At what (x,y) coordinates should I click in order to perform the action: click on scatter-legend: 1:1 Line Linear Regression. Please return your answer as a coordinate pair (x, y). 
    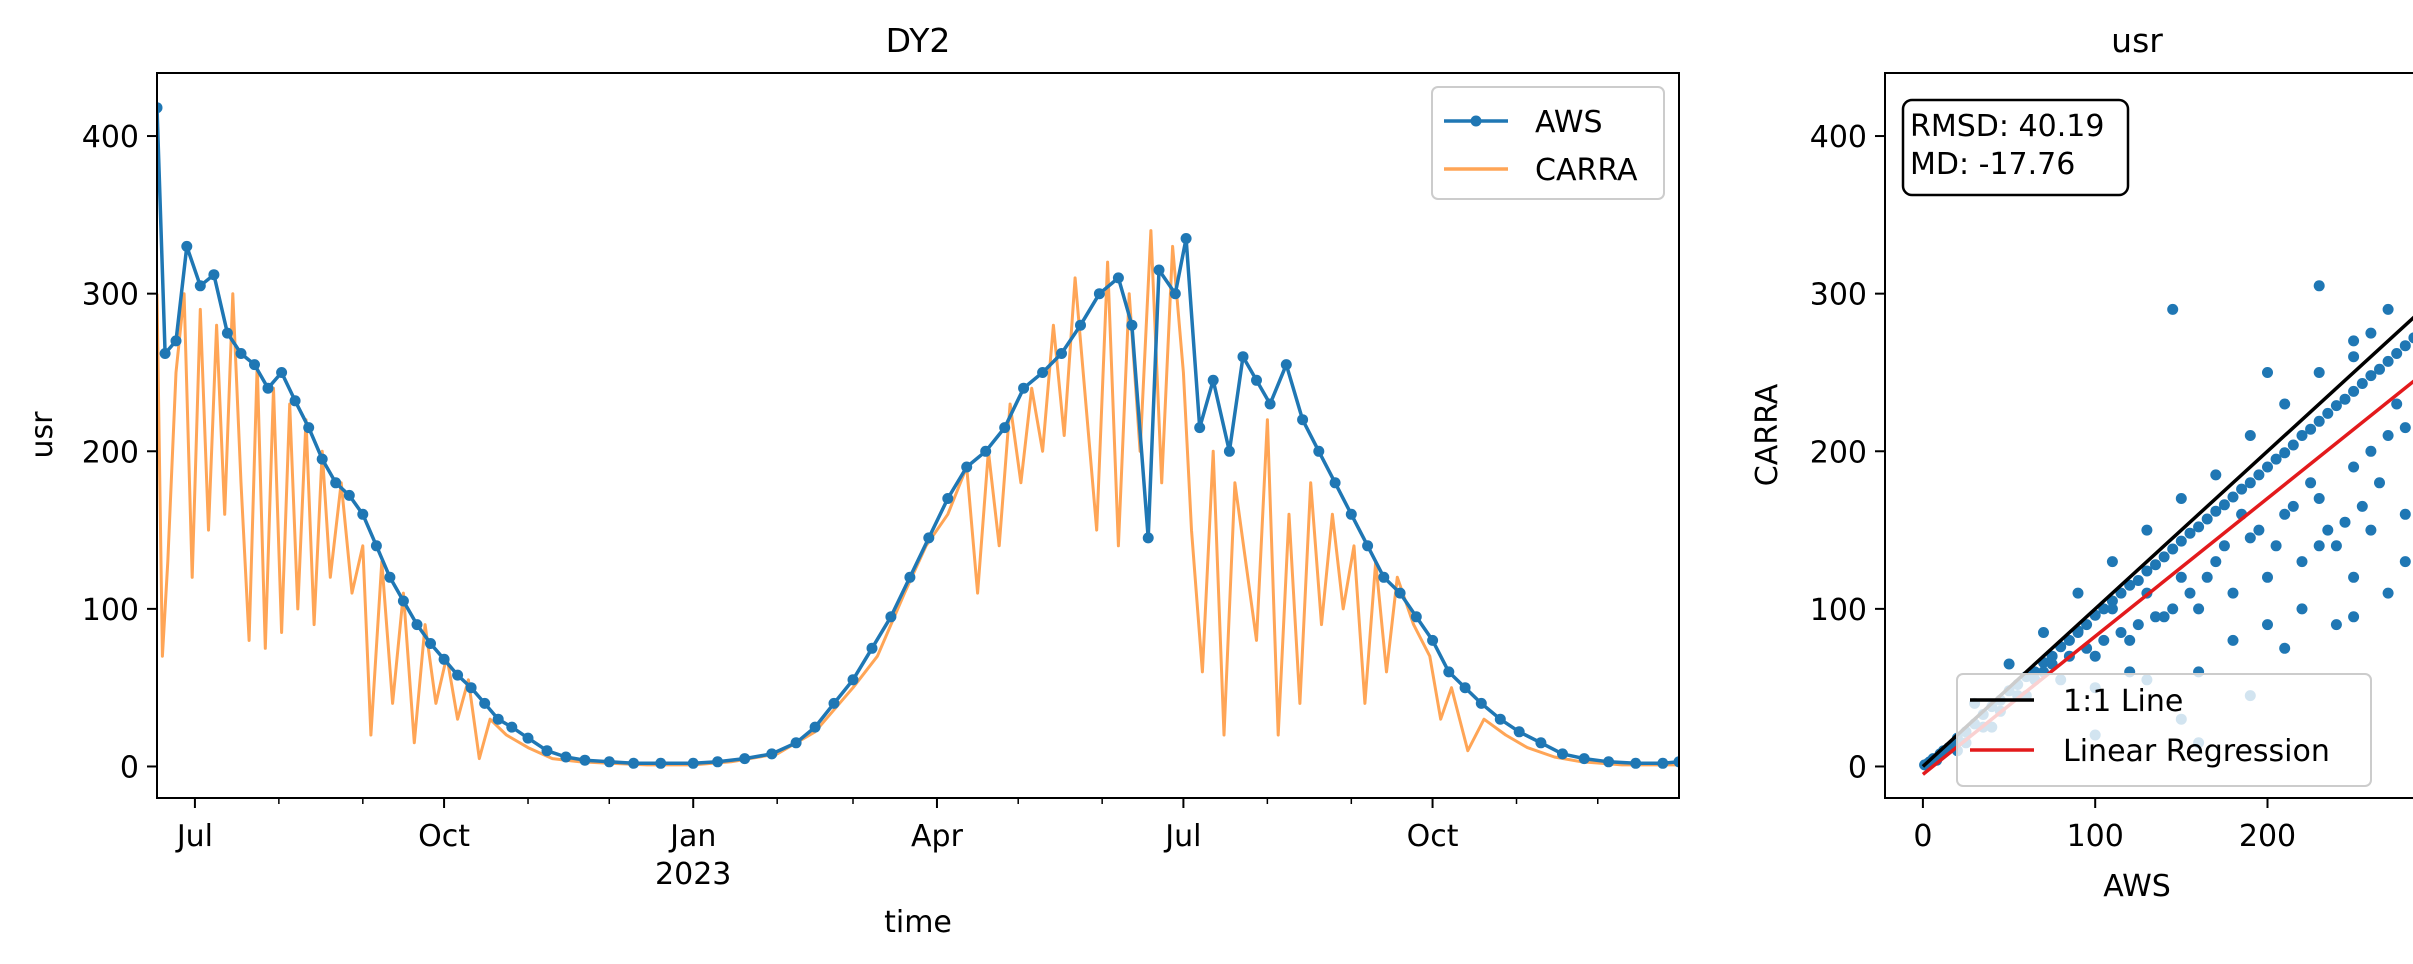
    Looking at the image, I should click on (2164, 730).